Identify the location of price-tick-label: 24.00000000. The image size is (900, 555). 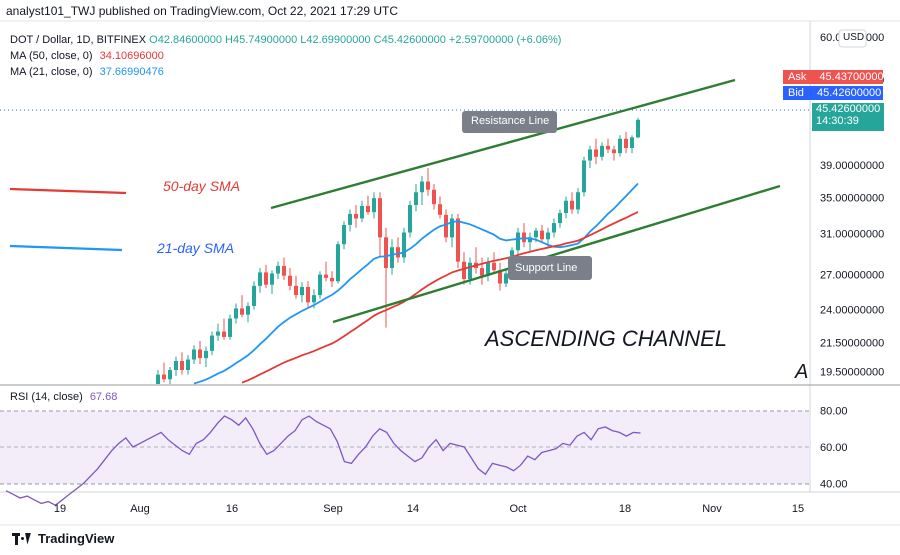
(852, 311).